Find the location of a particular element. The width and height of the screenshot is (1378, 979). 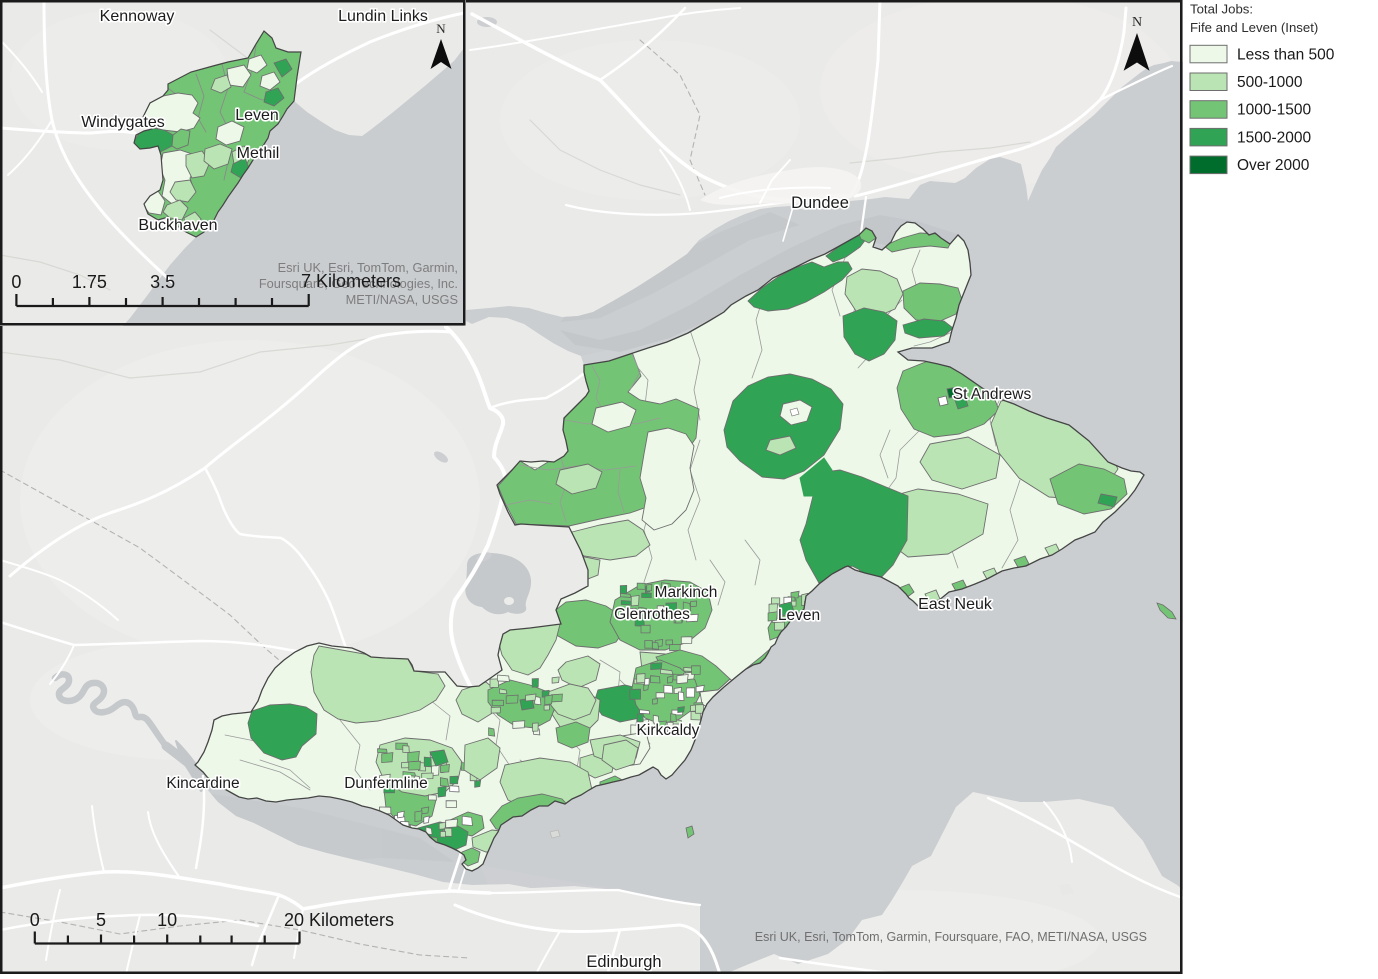

svg-text: 5 is located at coordinates (101, 920).